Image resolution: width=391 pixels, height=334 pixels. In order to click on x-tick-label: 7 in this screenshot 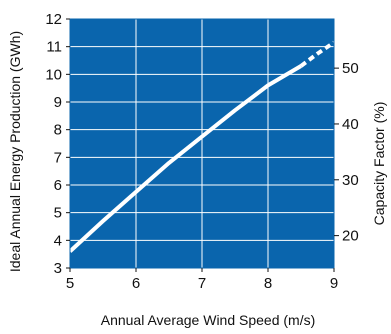, I will do `click(202, 283)`.